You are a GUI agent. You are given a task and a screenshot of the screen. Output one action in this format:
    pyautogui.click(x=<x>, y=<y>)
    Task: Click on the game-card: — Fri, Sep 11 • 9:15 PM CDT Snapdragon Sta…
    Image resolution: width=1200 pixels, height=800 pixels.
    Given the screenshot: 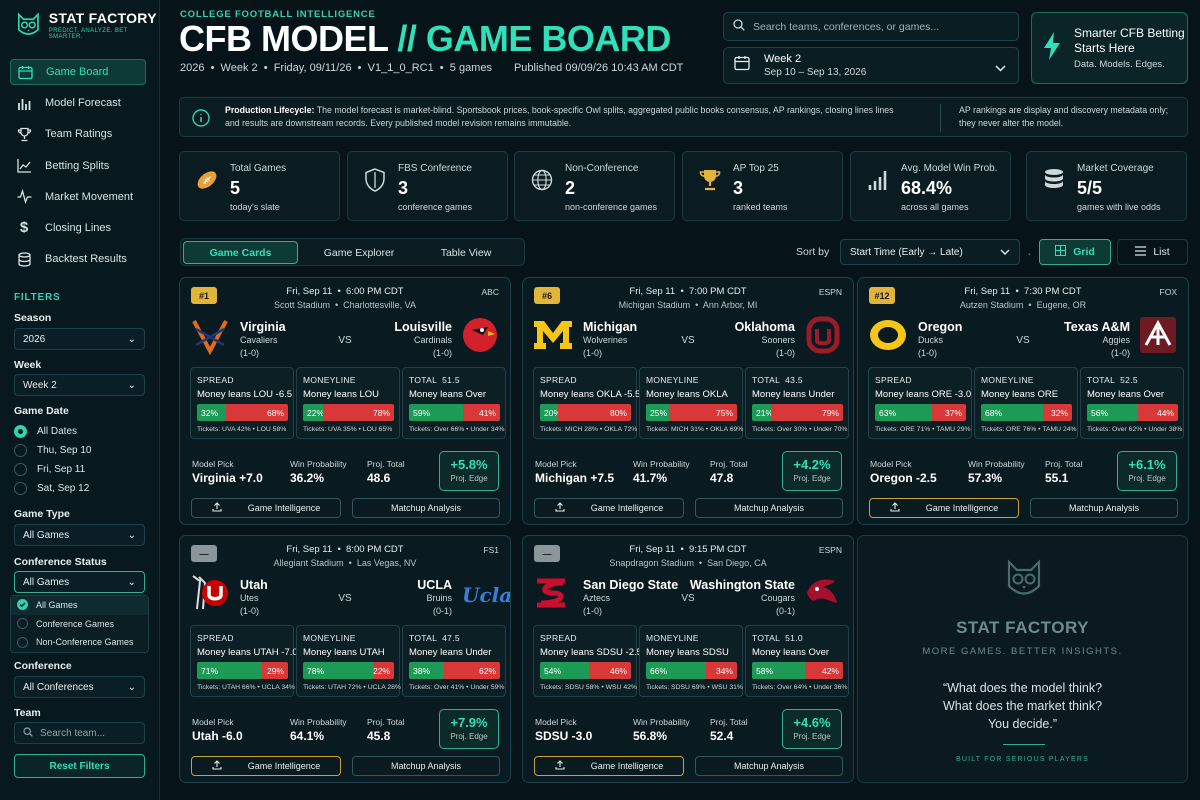 What is the action you would take?
    pyautogui.click(x=688, y=659)
    